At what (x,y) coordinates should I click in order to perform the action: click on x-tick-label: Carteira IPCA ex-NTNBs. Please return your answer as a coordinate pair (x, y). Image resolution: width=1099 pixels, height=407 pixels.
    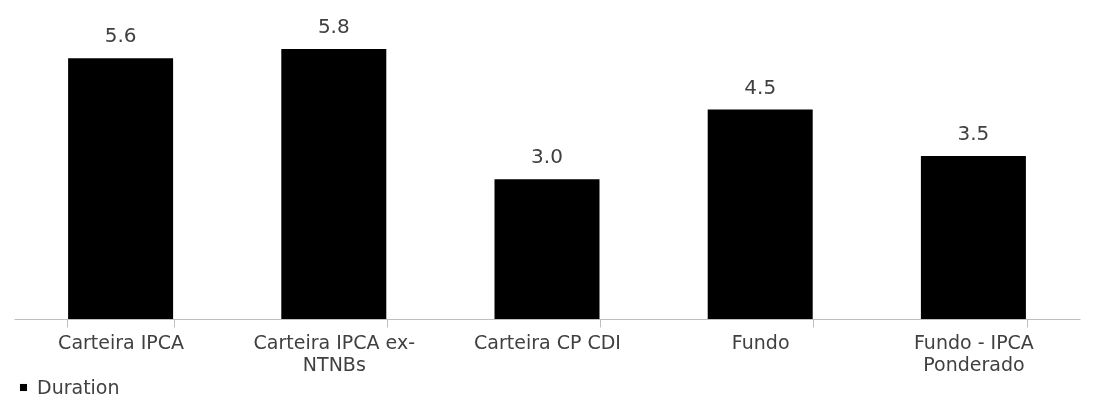
    Looking at the image, I should click on (334, 352).